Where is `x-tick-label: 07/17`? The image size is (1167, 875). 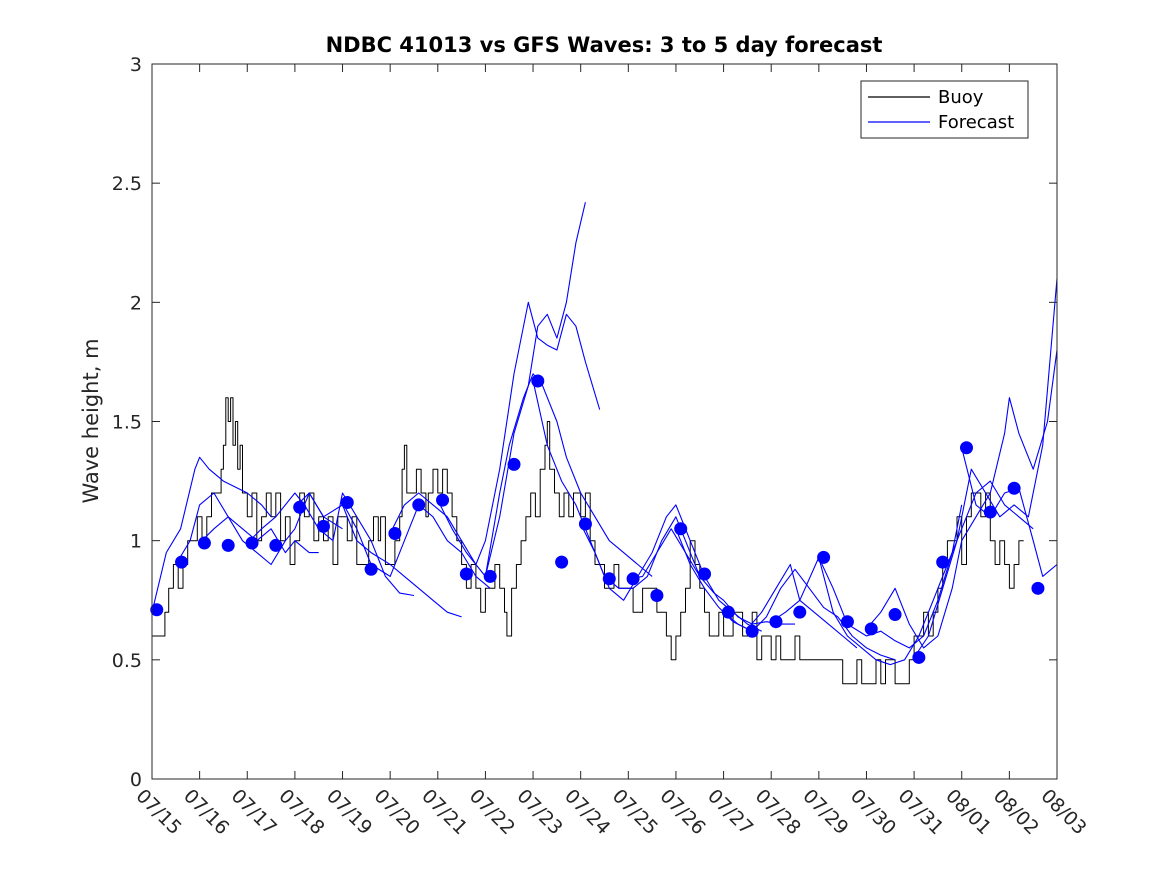
x-tick-label: 07/17 is located at coordinates (254, 812).